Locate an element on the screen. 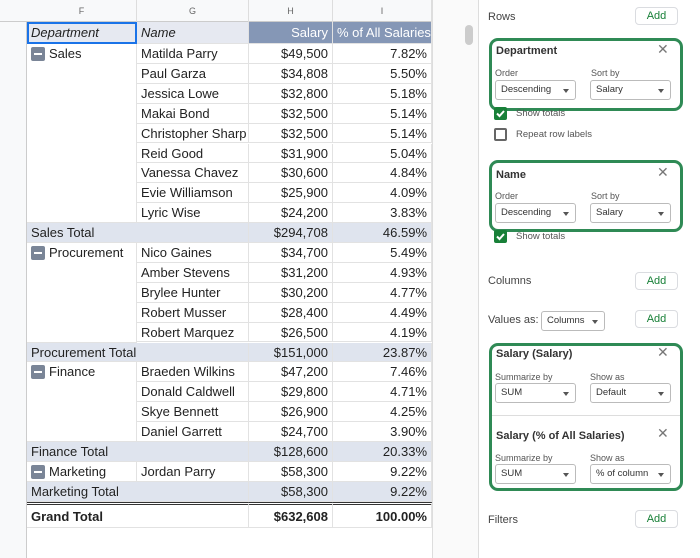 Image resolution: width=700 pixels, height=558 pixels. checkbox-label: Show totals is located at coordinates (541, 113).